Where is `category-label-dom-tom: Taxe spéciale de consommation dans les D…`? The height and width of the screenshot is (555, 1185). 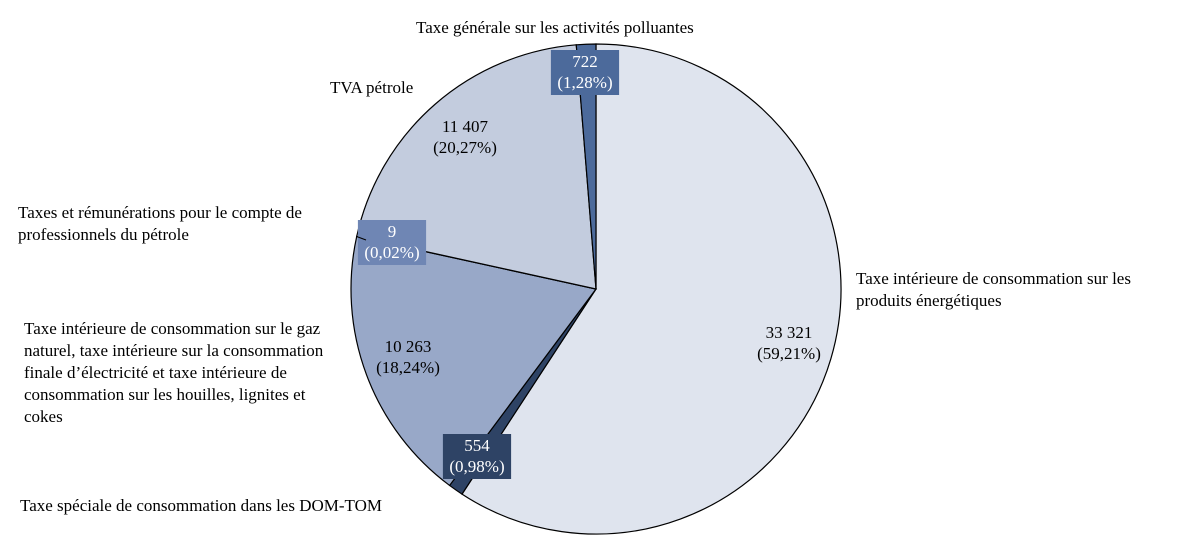 category-label-dom-tom: Taxe spéciale de consommation dans les D… is located at coordinates (201, 505).